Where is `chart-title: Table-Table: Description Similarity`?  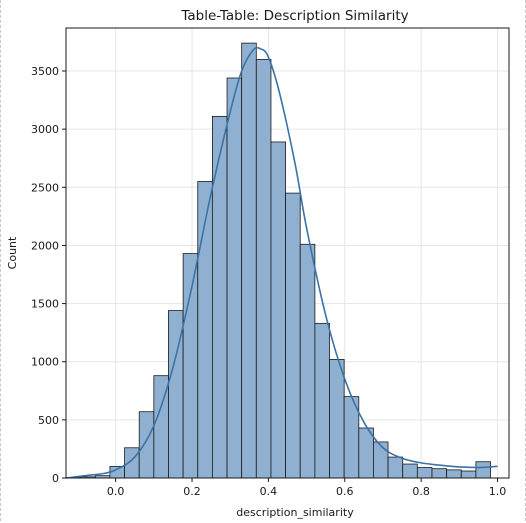
chart-title: Table-Table: Description Similarity is located at coordinates (294, 16).